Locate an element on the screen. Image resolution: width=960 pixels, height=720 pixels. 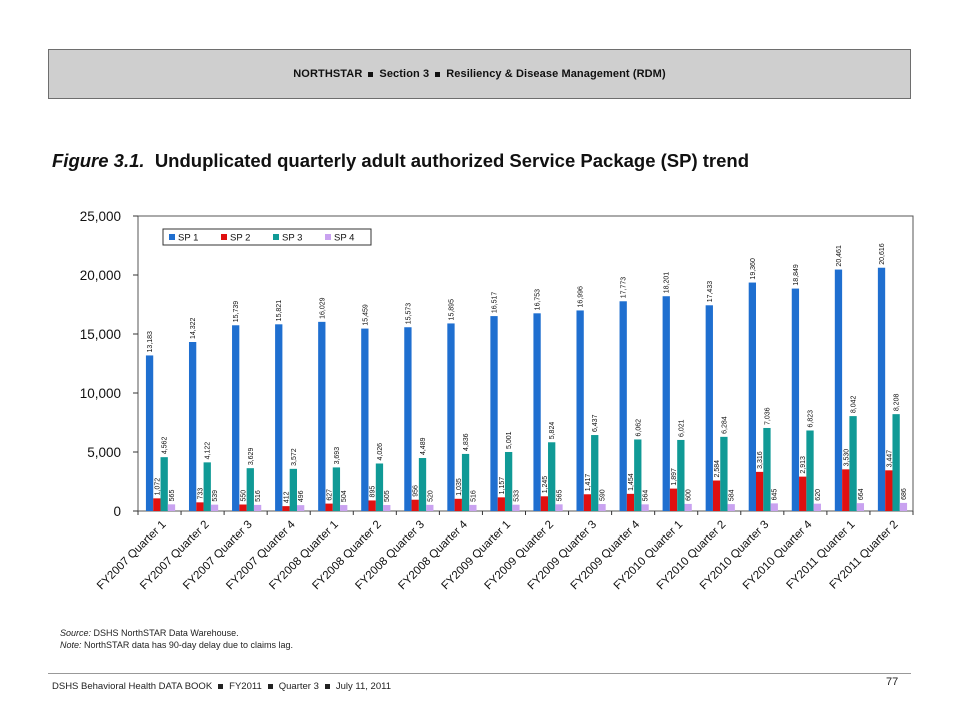
data-label: 4,122 is located at coordinates (208, 451).